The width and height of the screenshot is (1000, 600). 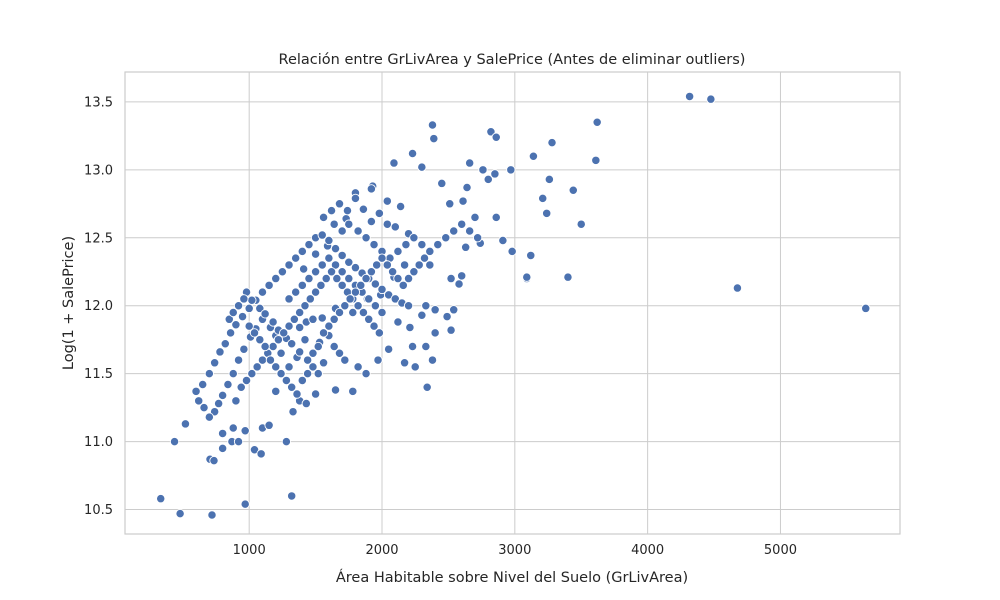 What do you see at coordinates (381, 550) in the screenshot?
I see `x-tick-label: 2000` at bounding box center [381, 550].